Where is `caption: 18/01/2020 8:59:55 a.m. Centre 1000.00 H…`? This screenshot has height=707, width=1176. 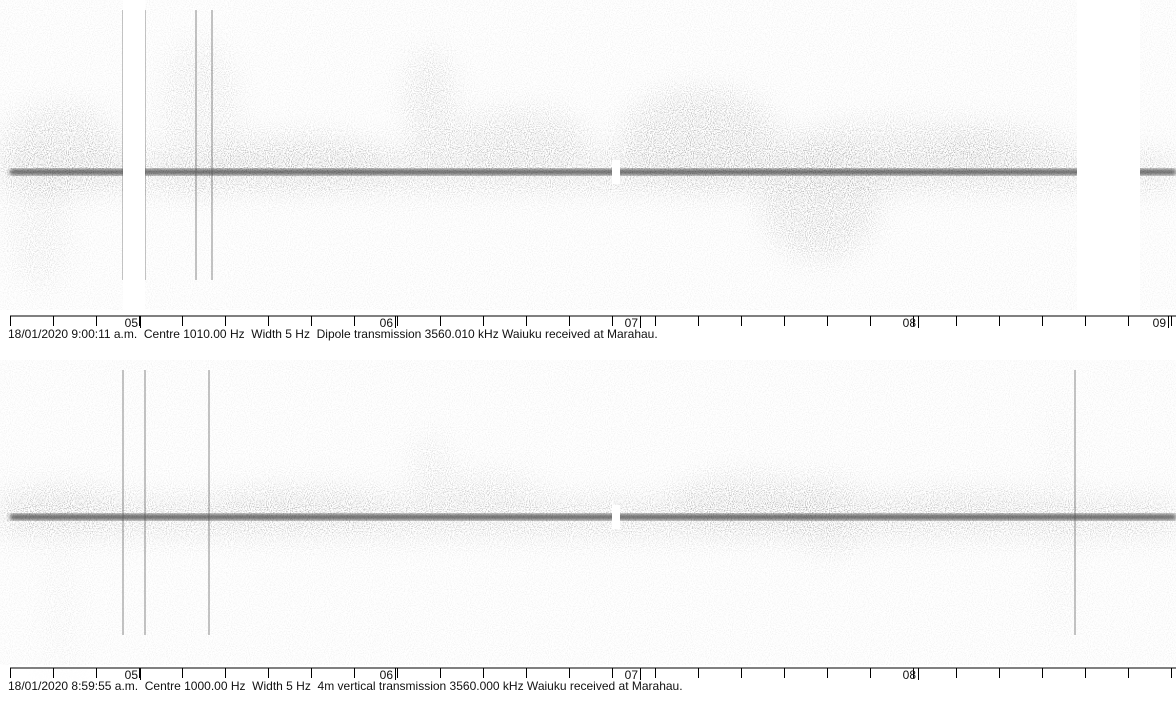
caption: 18/01/2020 8:59:55 a.m. Centre 1000.00 H… is located at coordinates (345, 686).